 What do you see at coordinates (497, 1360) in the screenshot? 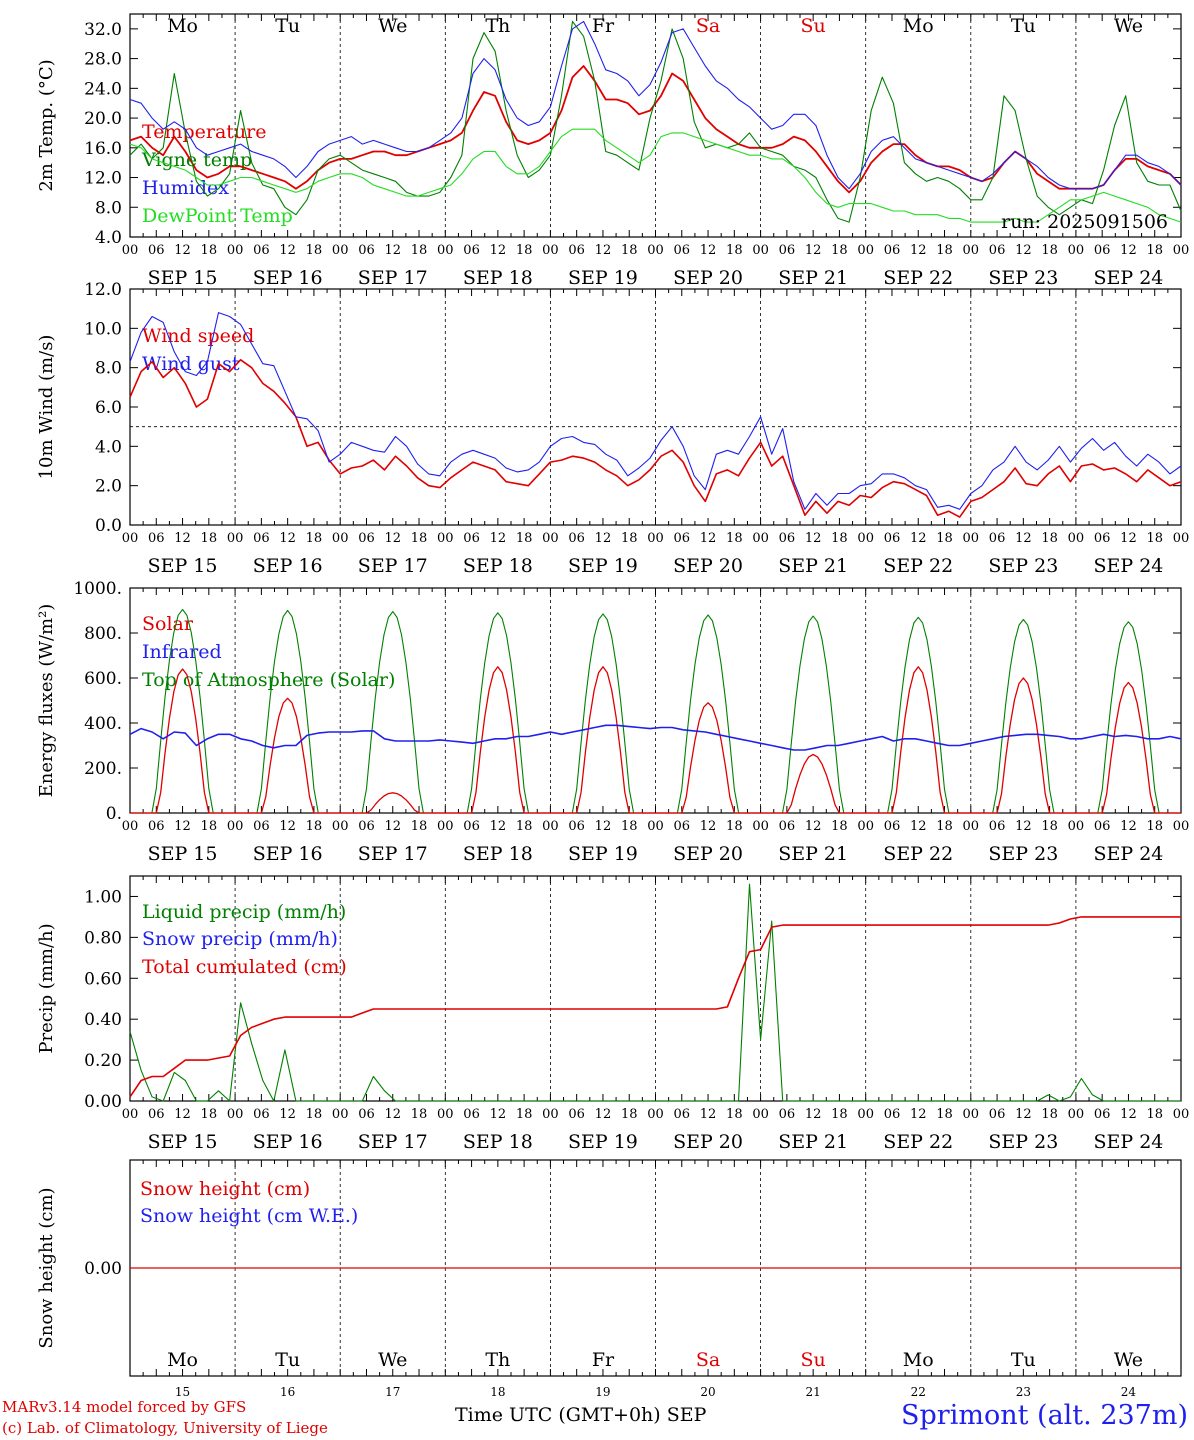
I see `weekday-label-bottom: Th` at bounding box center [497, 1360].